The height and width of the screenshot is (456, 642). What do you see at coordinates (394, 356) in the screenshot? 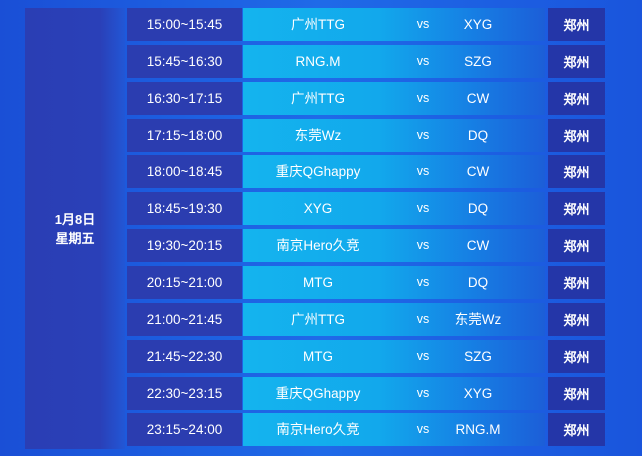
I see `match-cell: MTG vs SZG` at bounding box center [394, 356].